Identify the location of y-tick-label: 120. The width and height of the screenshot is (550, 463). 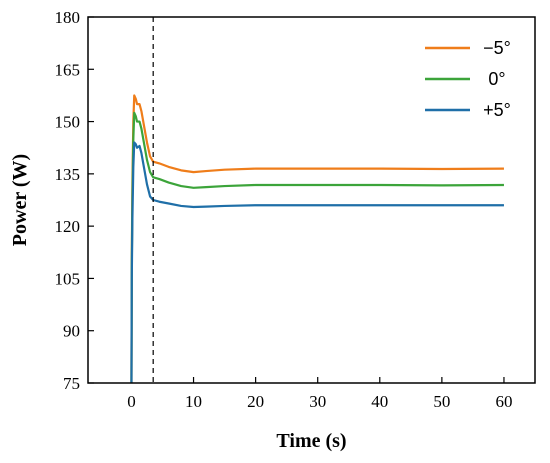
(68, 226).